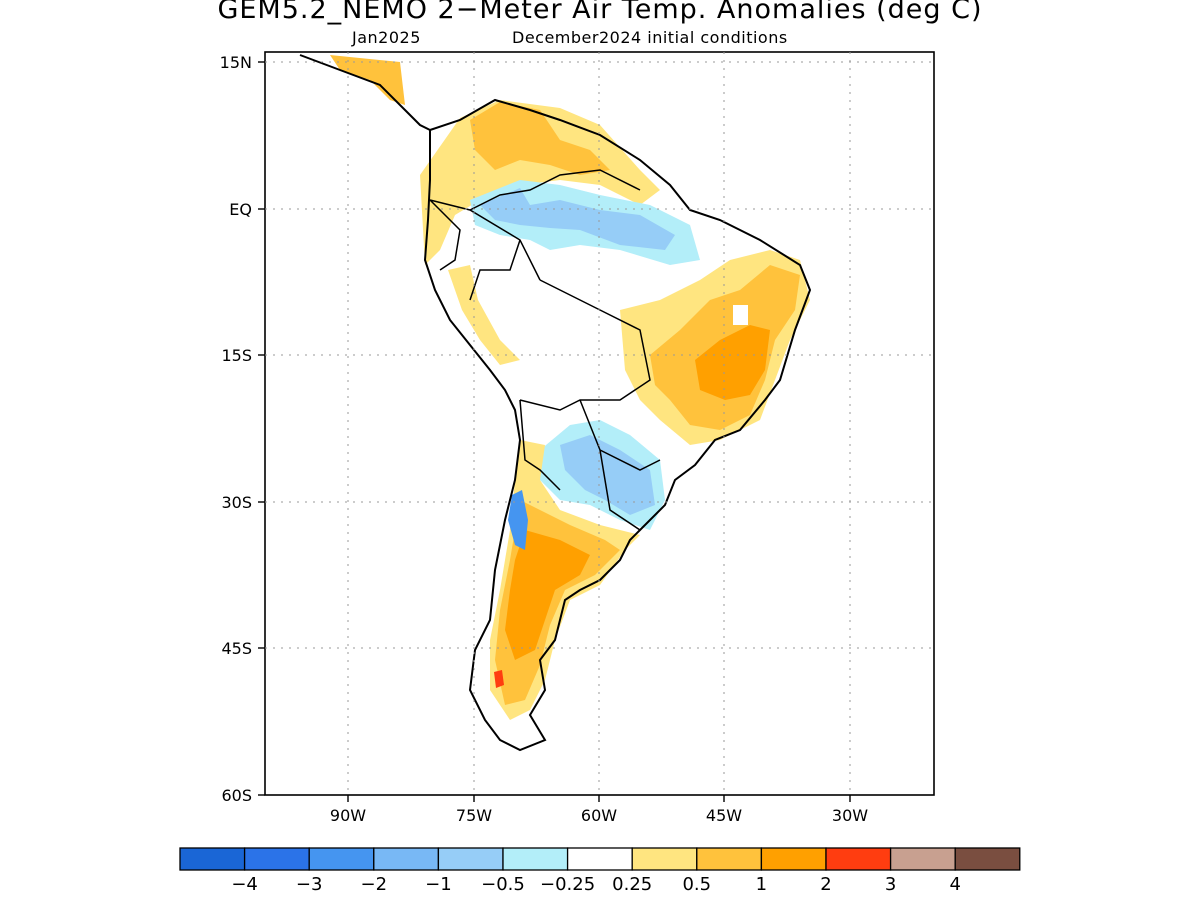  Describe the element at coordinates (348, 815) in the screenshot. I see `lon-label: 90W` at that location.